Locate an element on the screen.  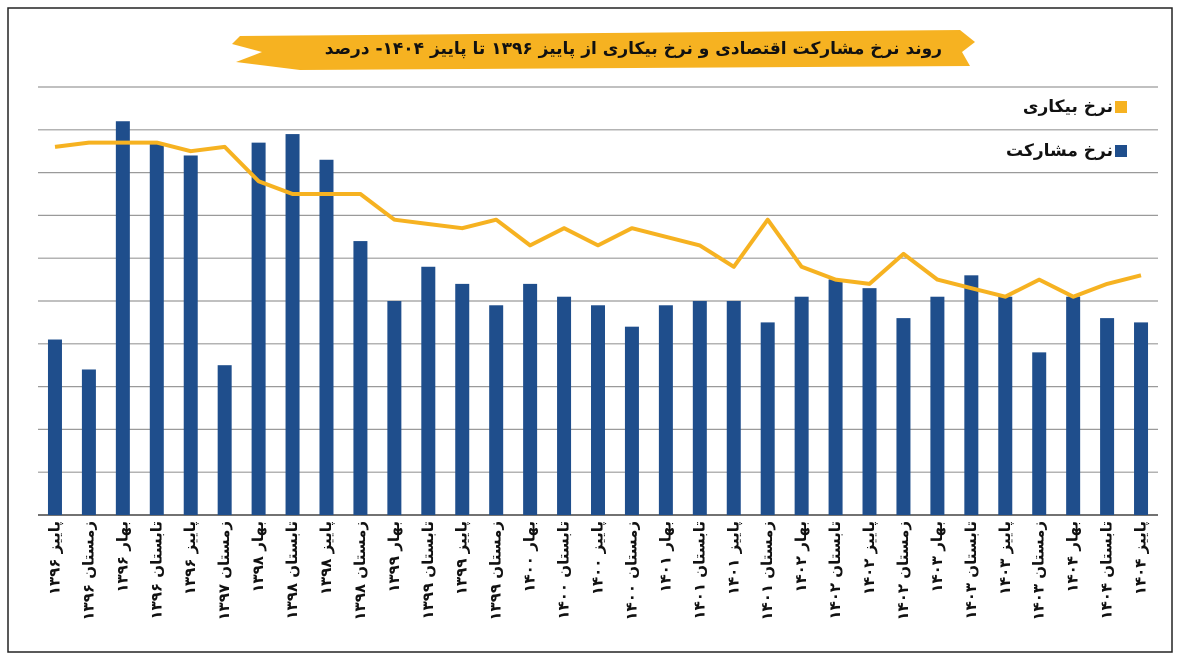
x-tick-label: بهار ۱۳۹۶ is located at coordinates (122, 557).